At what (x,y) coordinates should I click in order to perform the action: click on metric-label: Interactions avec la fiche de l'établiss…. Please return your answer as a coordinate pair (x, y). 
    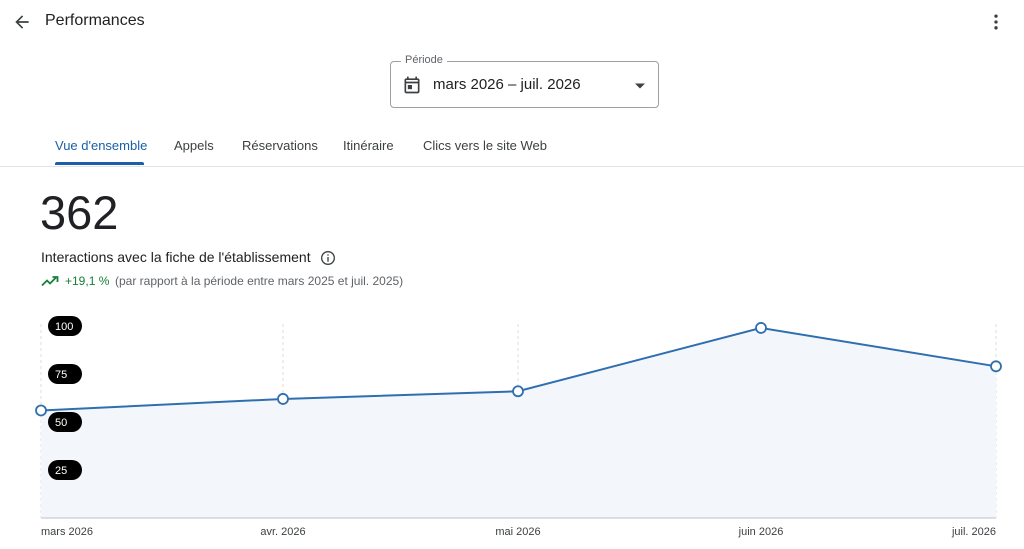
    Looking at the image, I should click on (176, 257).